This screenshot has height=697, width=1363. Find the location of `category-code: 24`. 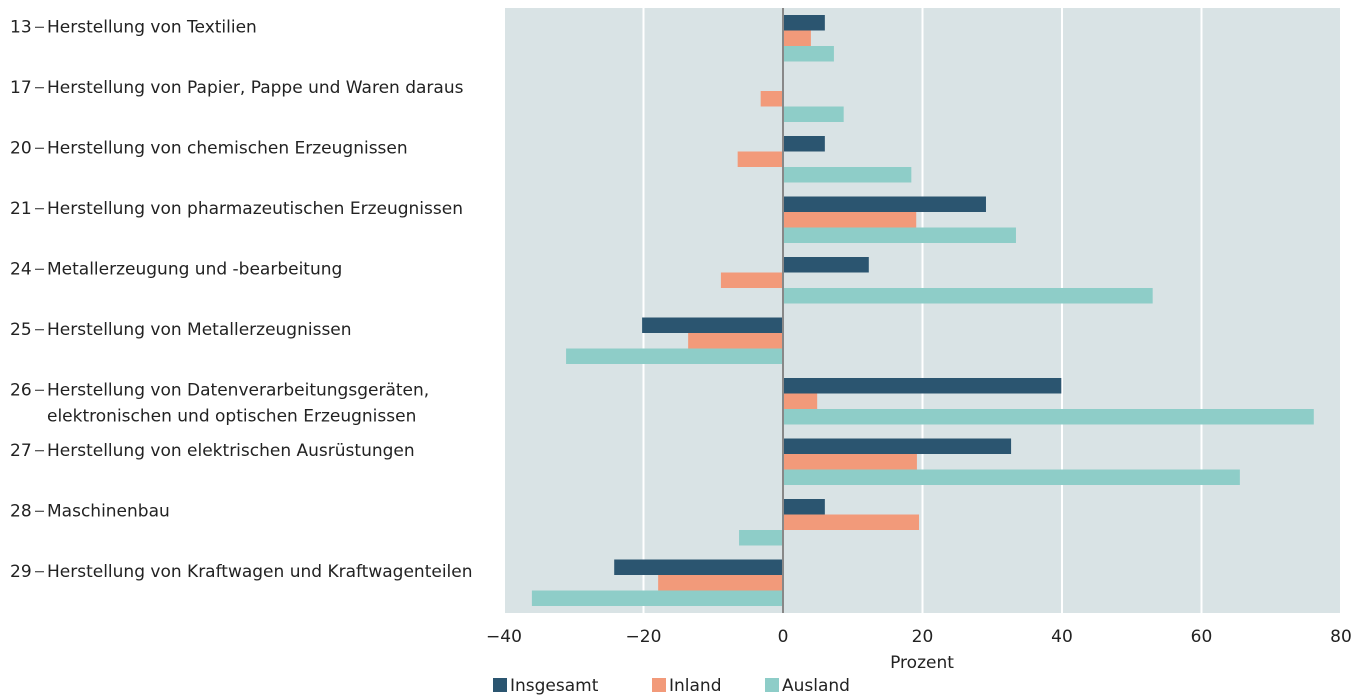

category-code: 24 is located at coordinates (21, 269).